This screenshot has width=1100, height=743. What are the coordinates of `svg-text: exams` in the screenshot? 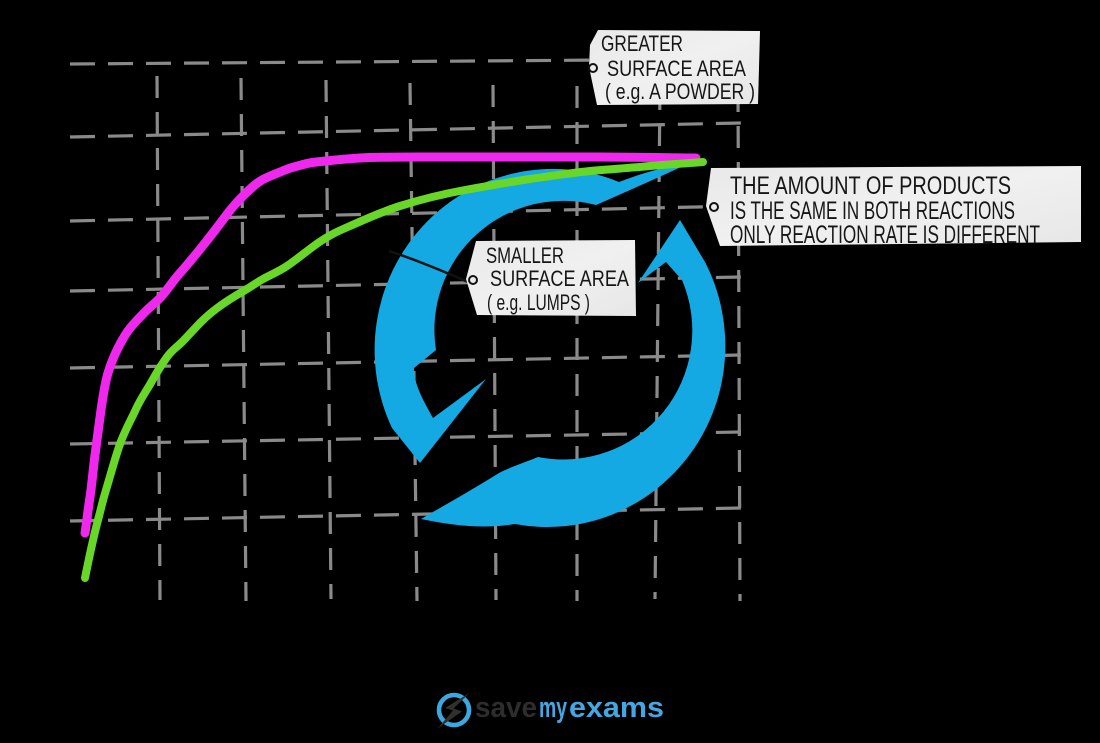 It's located at (616, 708).